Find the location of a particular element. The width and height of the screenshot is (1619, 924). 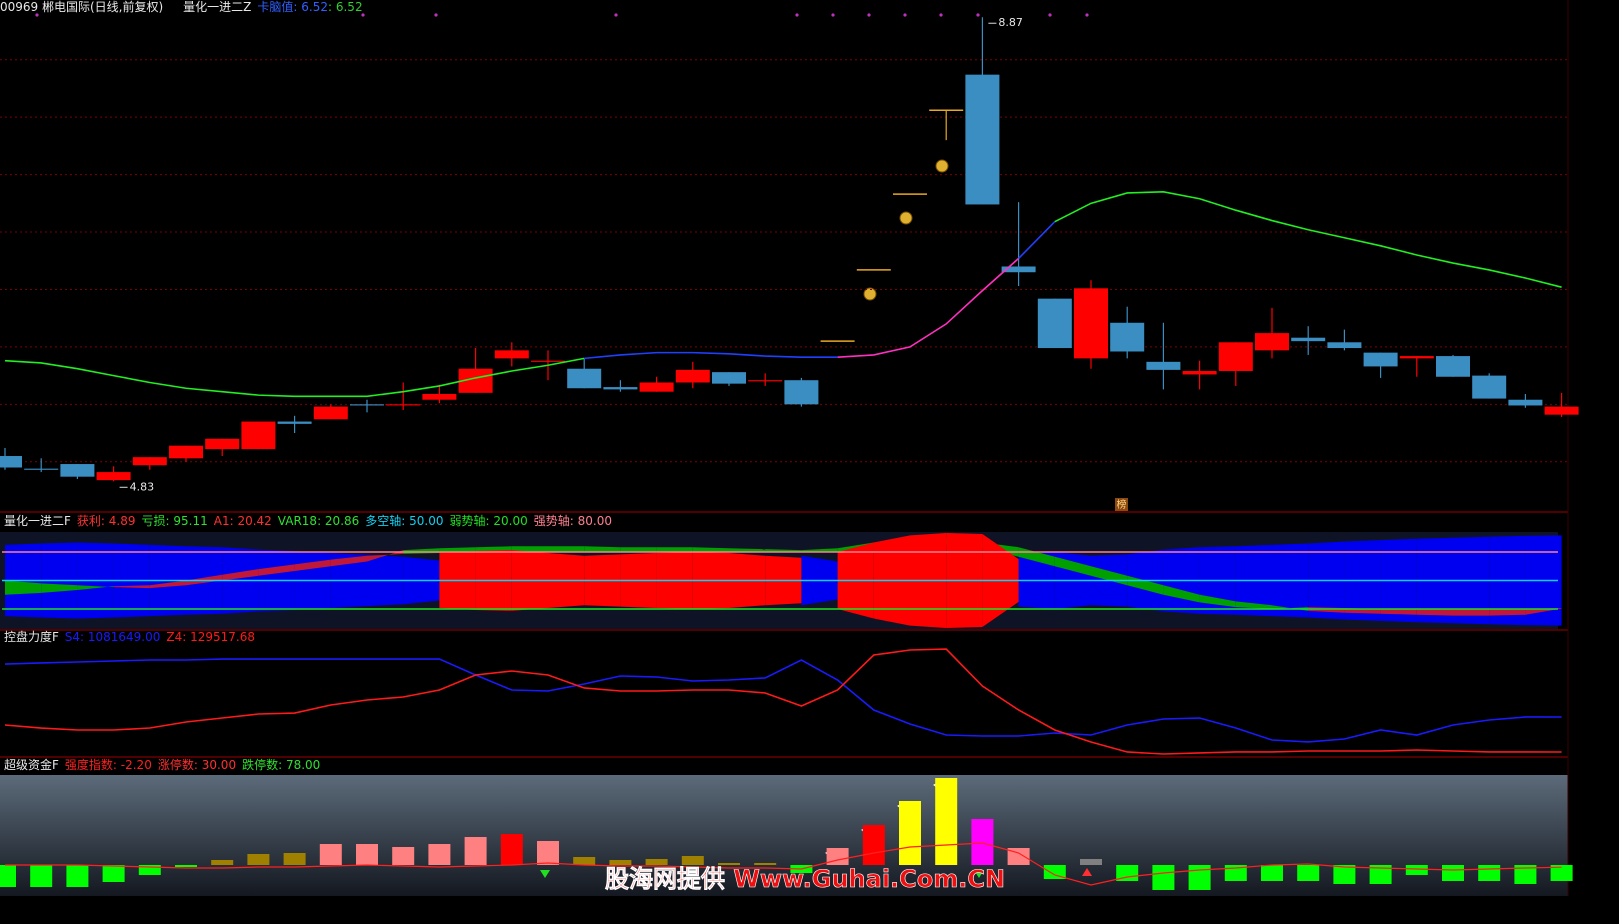

legend-value: 80.00 is located at coordinates (595, 521).